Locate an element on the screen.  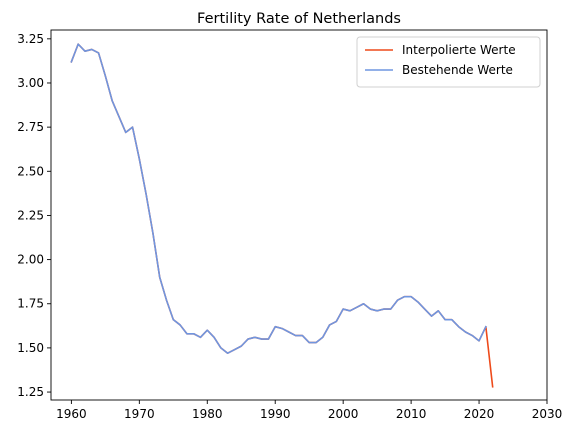
x-tick-label-7: 2030 is located at coordinates (547, 414).